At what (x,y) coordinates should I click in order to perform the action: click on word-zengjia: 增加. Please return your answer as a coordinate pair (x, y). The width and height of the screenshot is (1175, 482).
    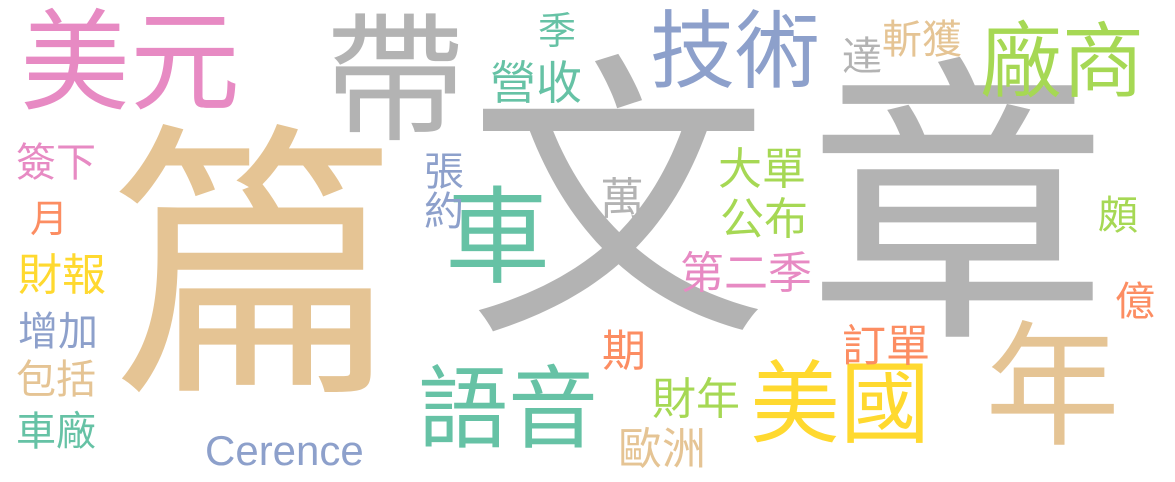
    Looking at the image, I should click on (58, 332).